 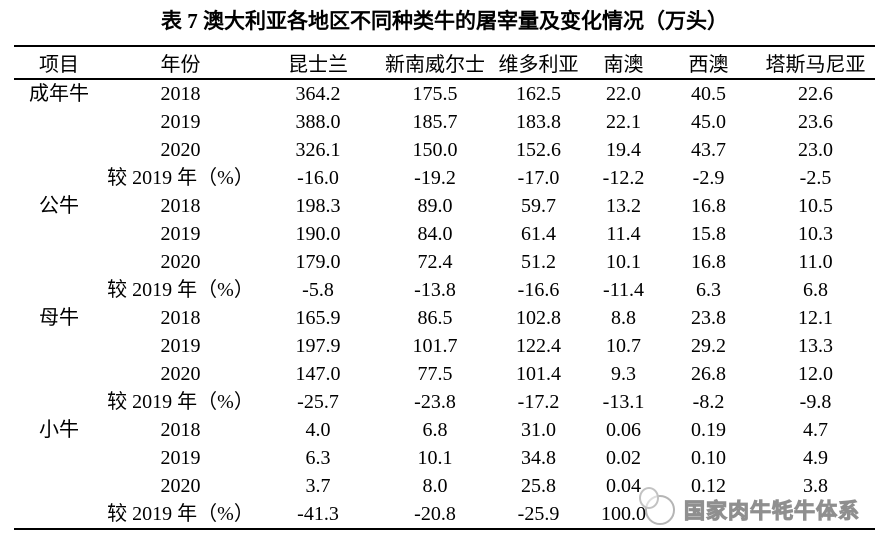 What do you see at coordinates (538, 430) in the screenshot?
I see `value-cell: 31.0` at bounding box center [538, 430].